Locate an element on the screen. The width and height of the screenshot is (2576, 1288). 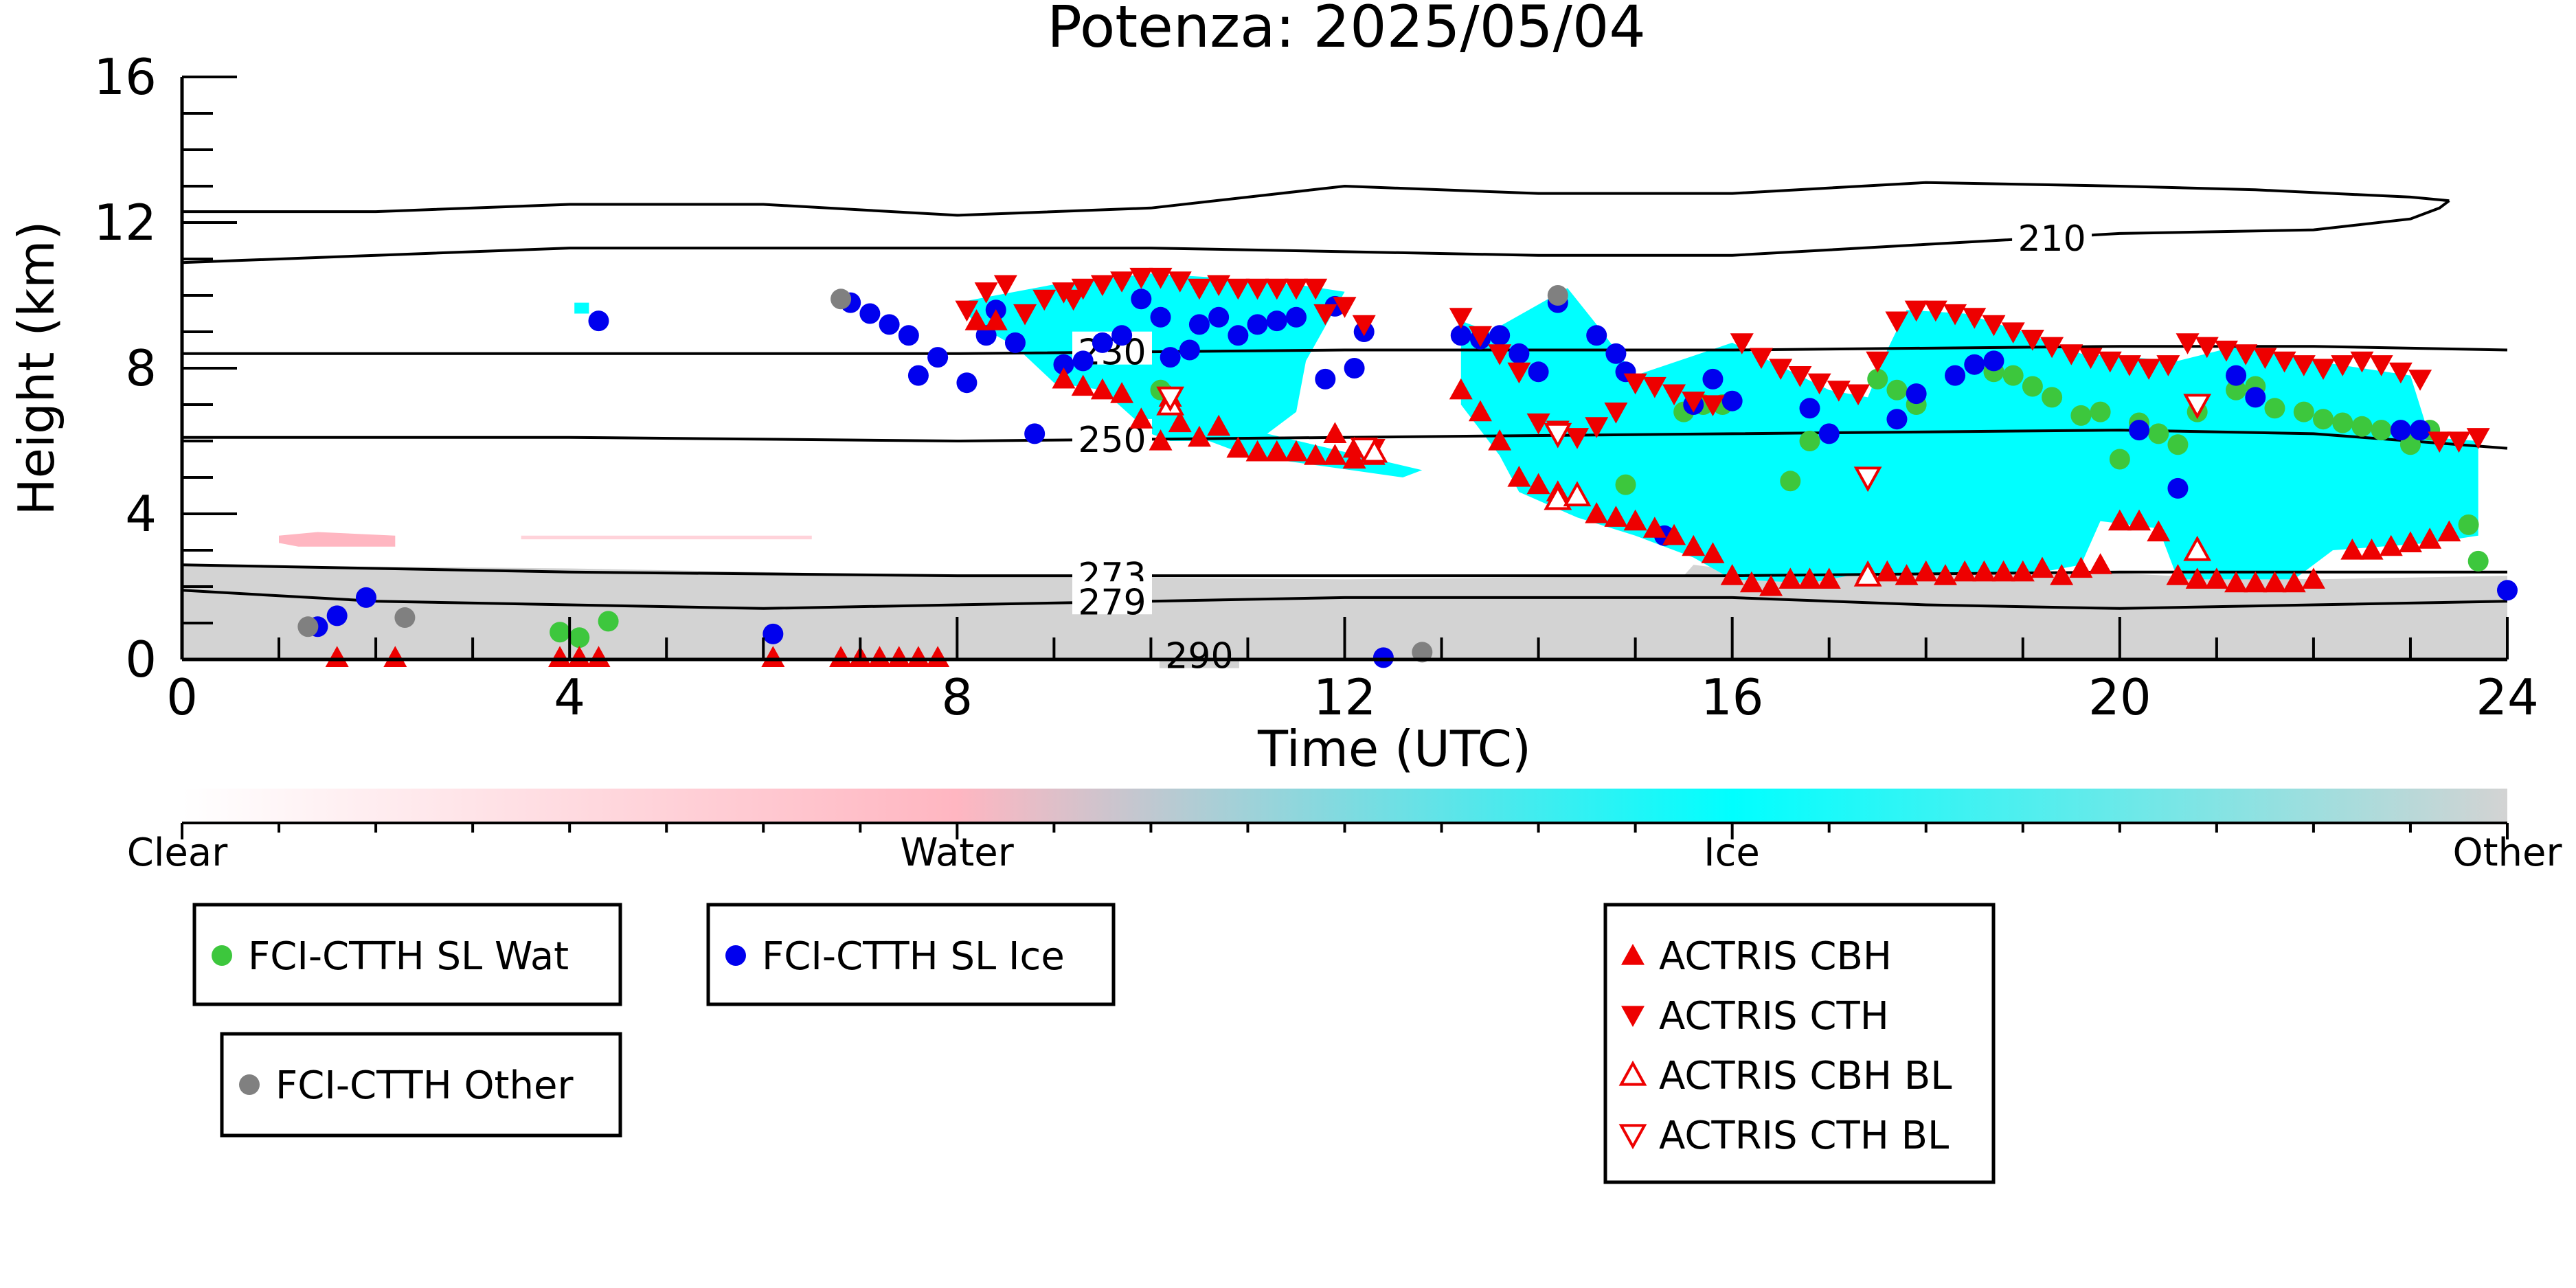
y-axis-label: Height (km) is located at coordinates (36, 368).